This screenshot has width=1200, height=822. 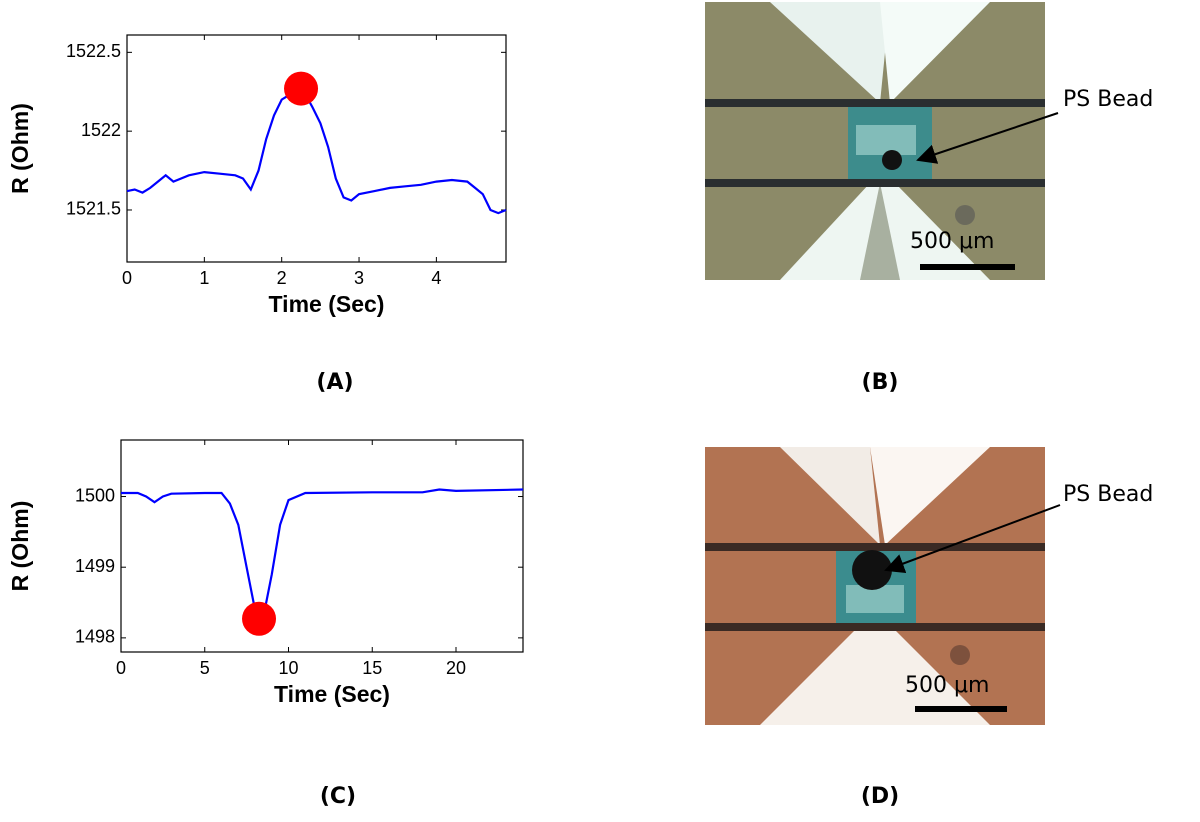 I want to click on panel-label: (D), so click(x=880, y=796).